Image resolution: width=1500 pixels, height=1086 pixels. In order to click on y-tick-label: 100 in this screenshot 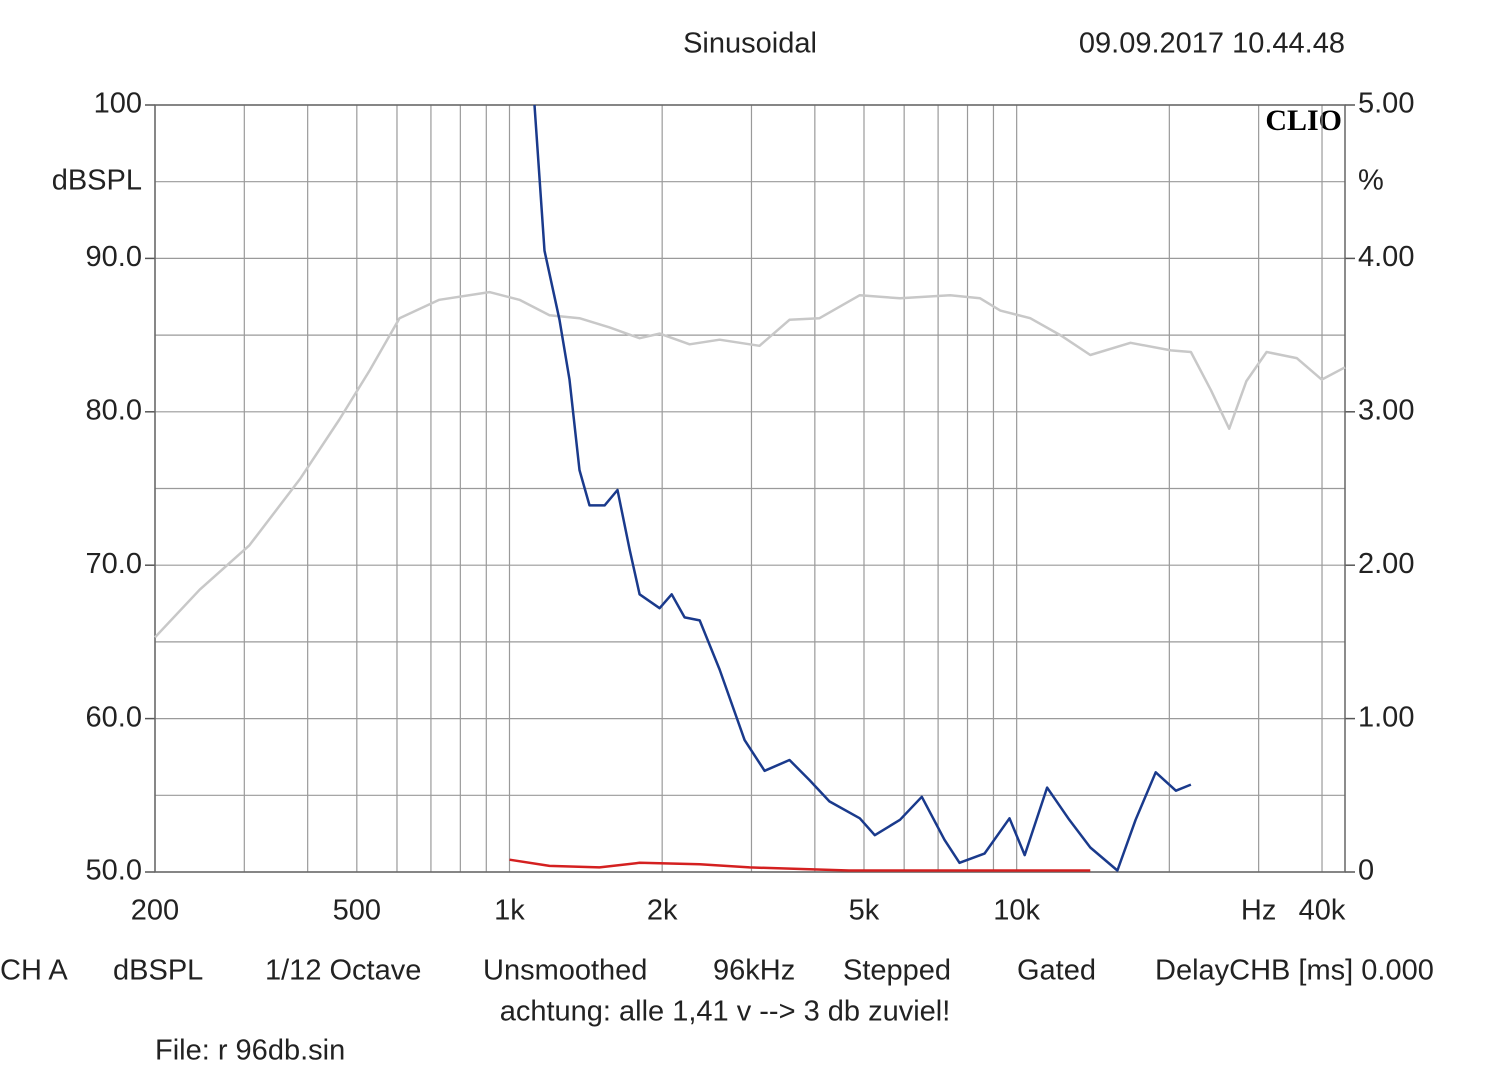, I will do `click(118, 104)`.